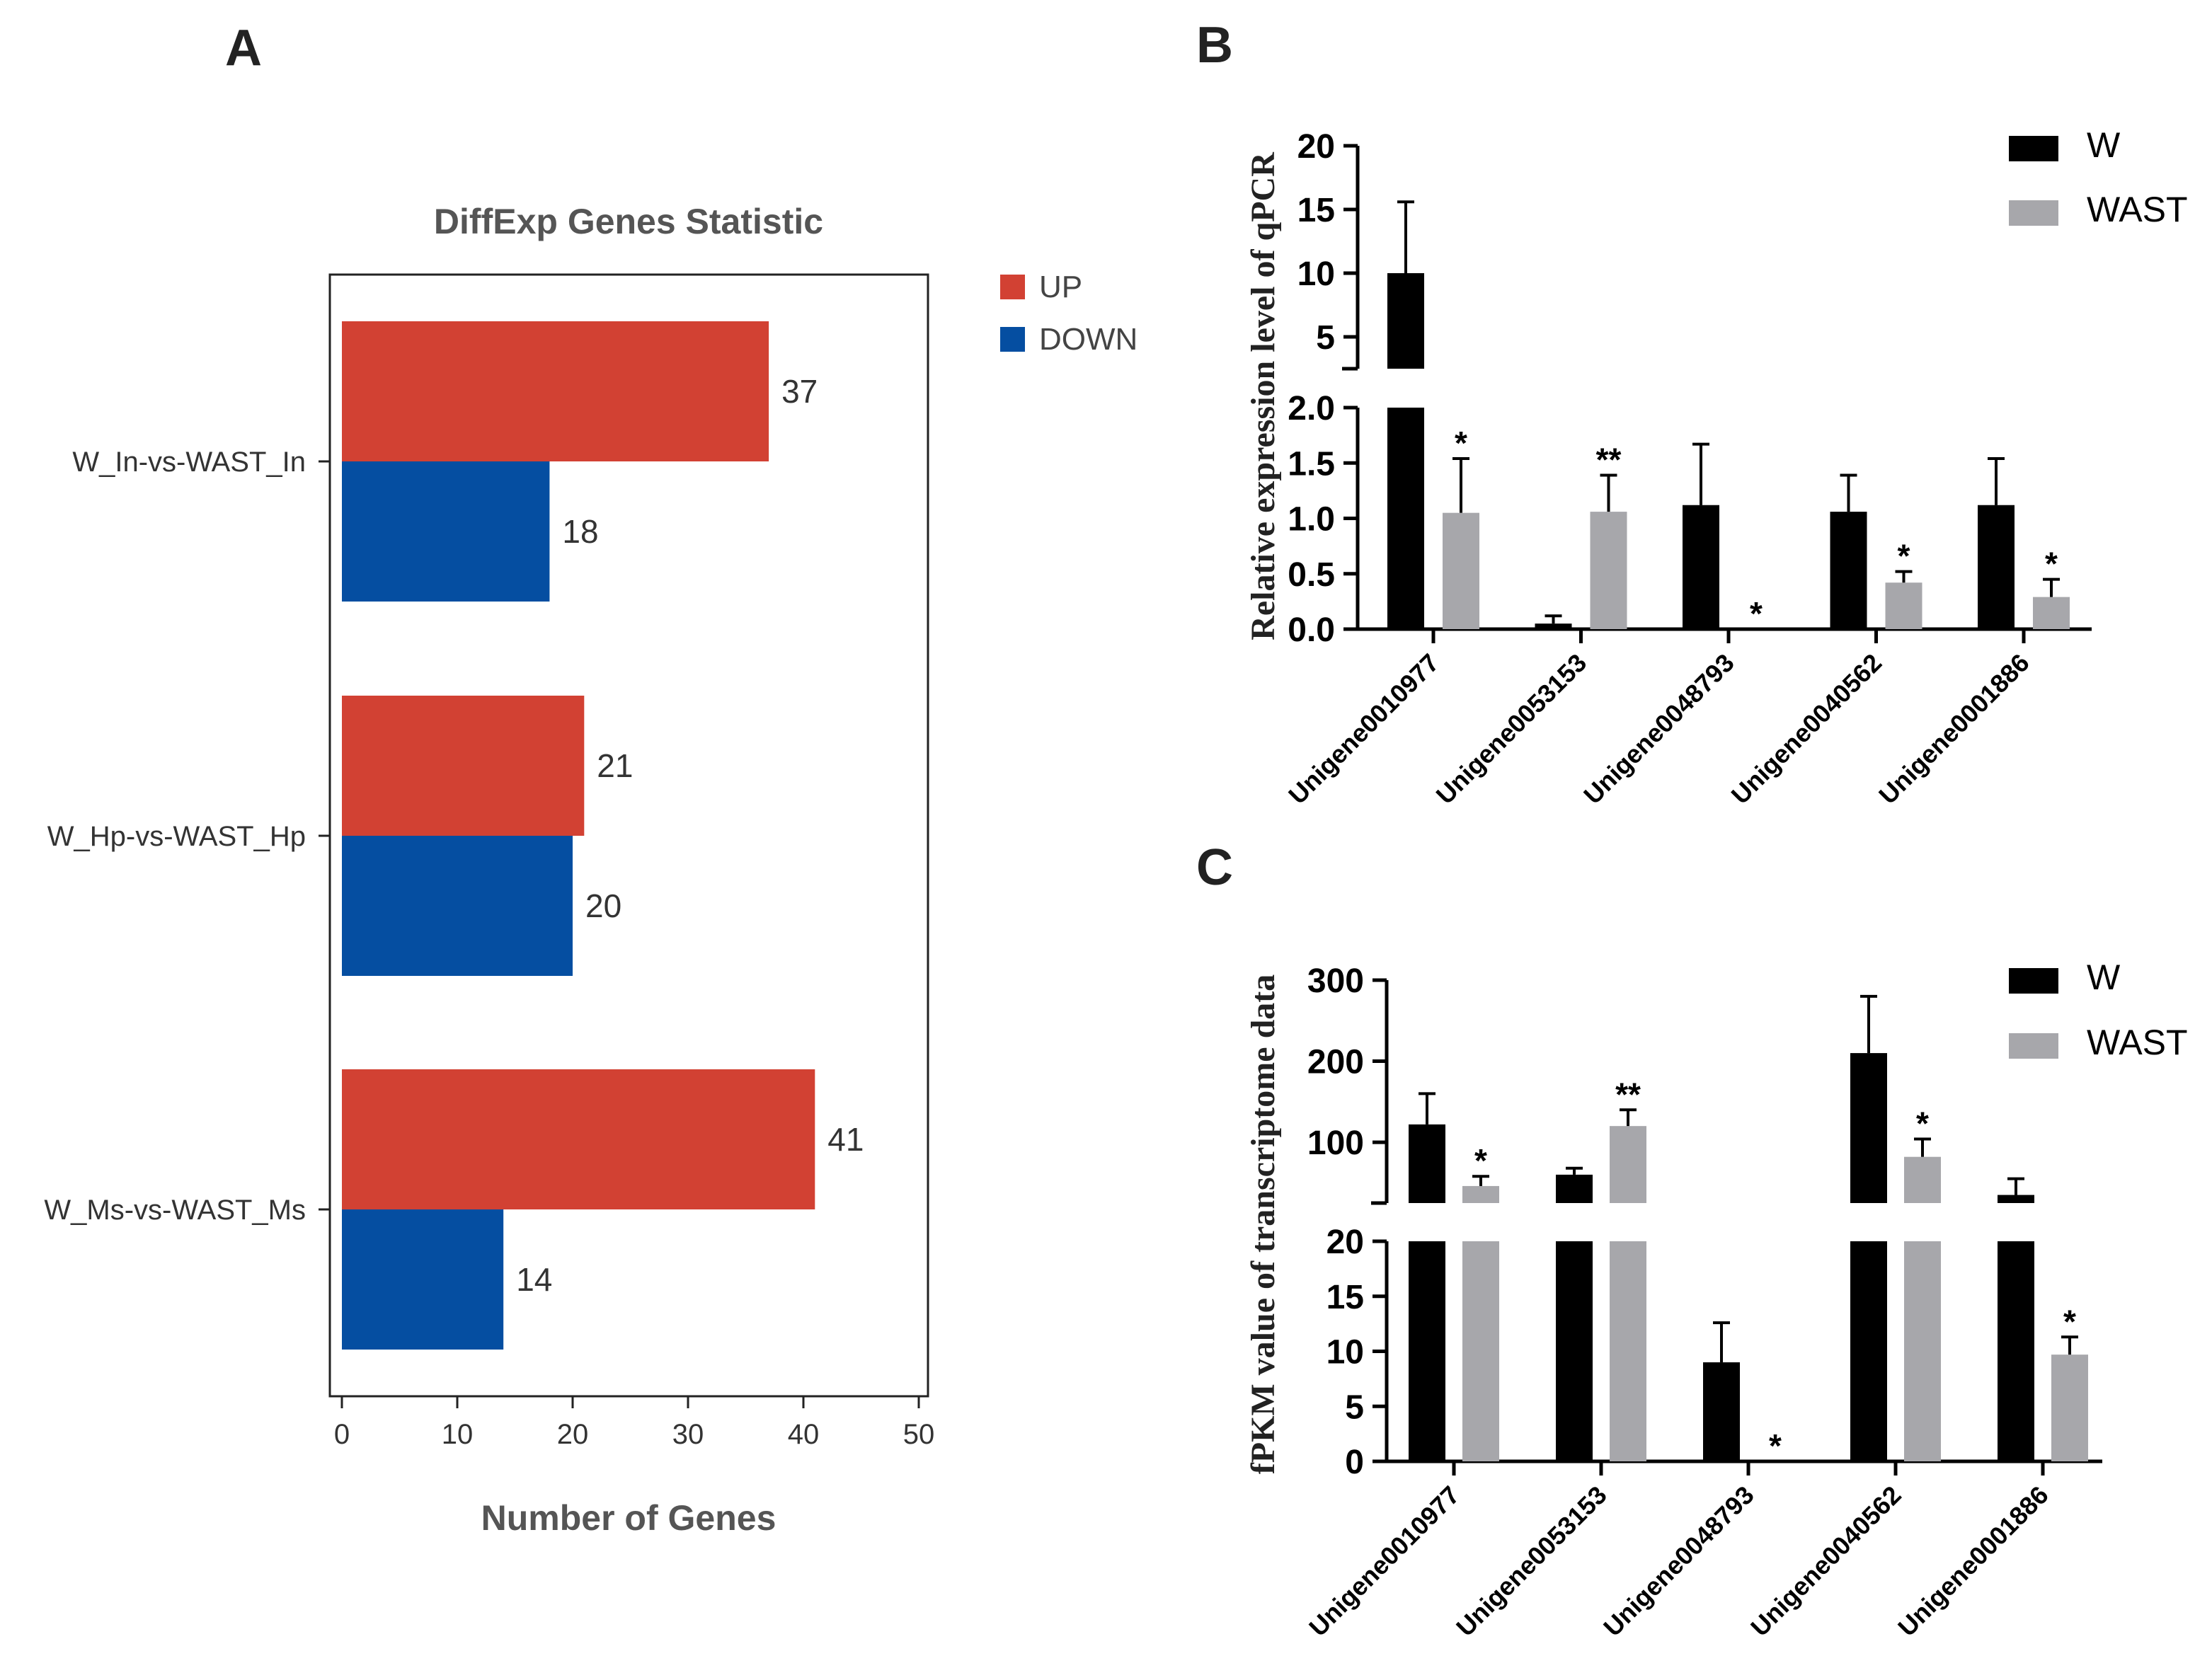 This screenshot has width=2212, height=1668. Describe the element at coordinates (2034, 148) in the screenshot. I see `legend-b-w-swatch` at that location.